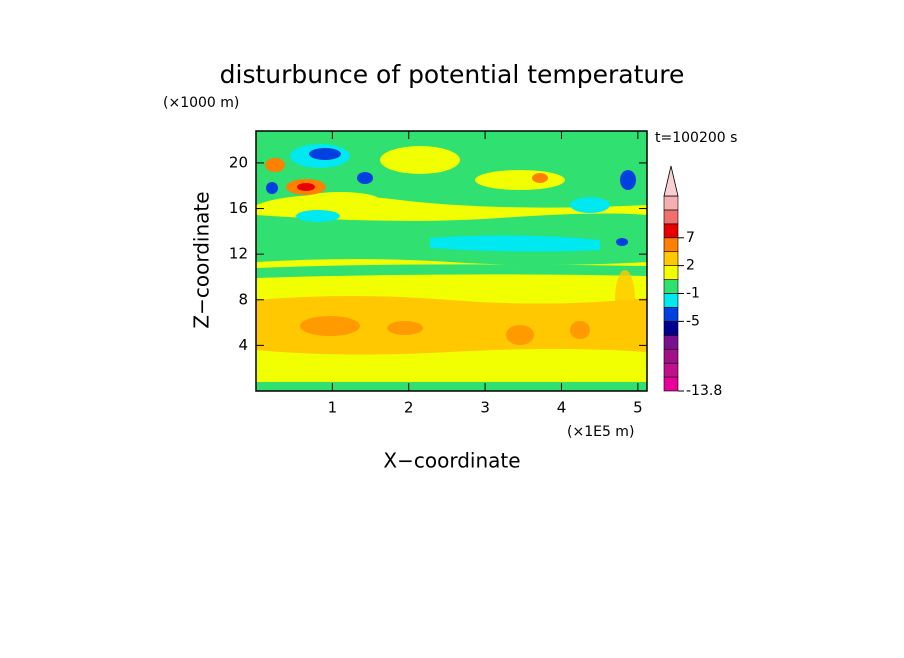 The image size is (904, 658). I want to click on y-tick-label: 8, so click(243, 299).